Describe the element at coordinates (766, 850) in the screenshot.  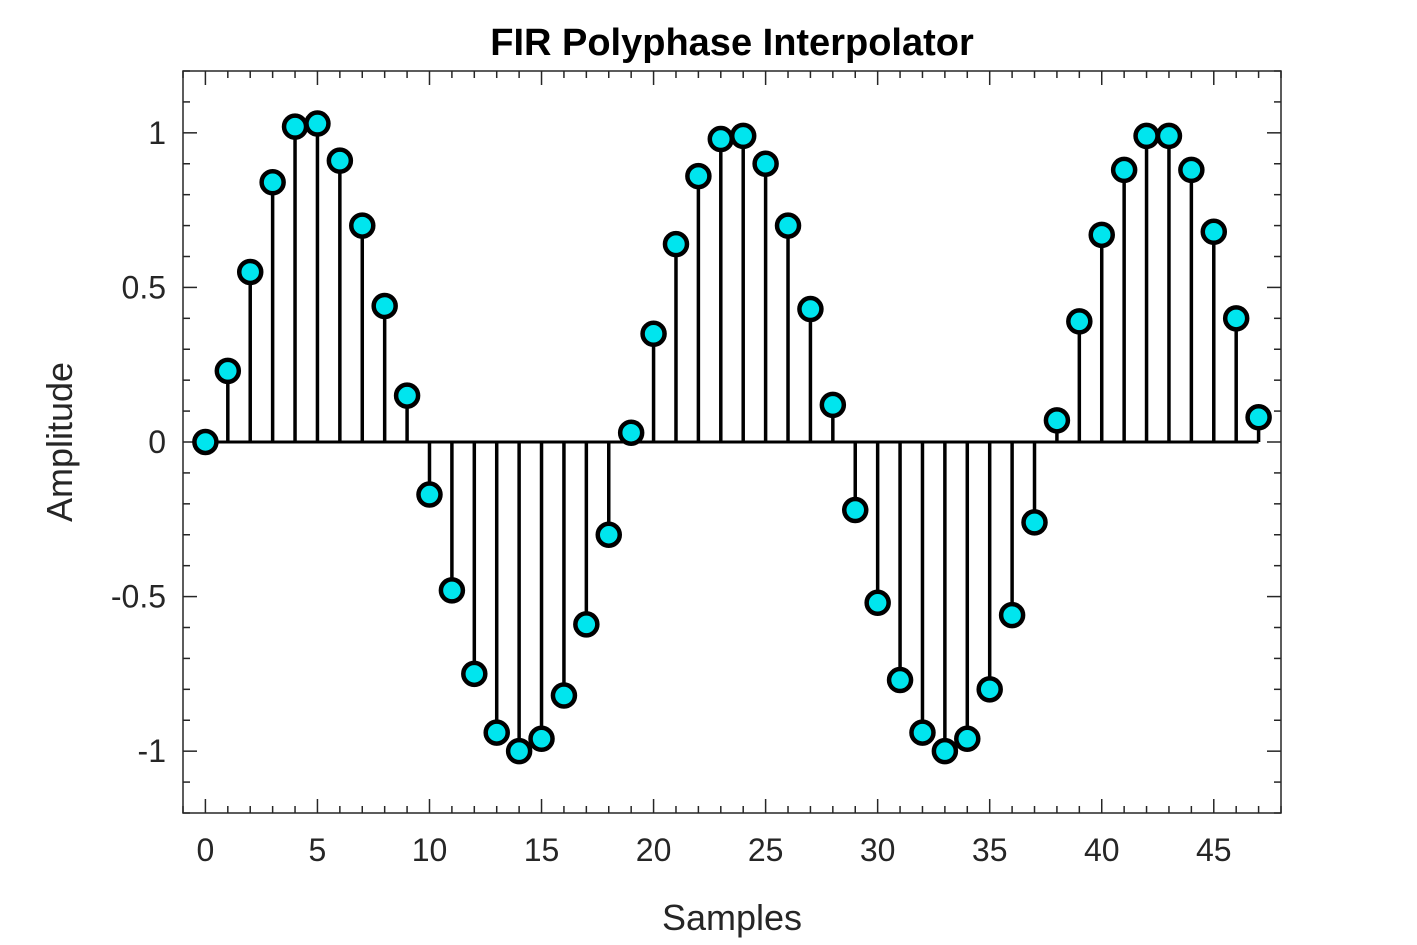
I see `x-tick-label: 25` at that location.